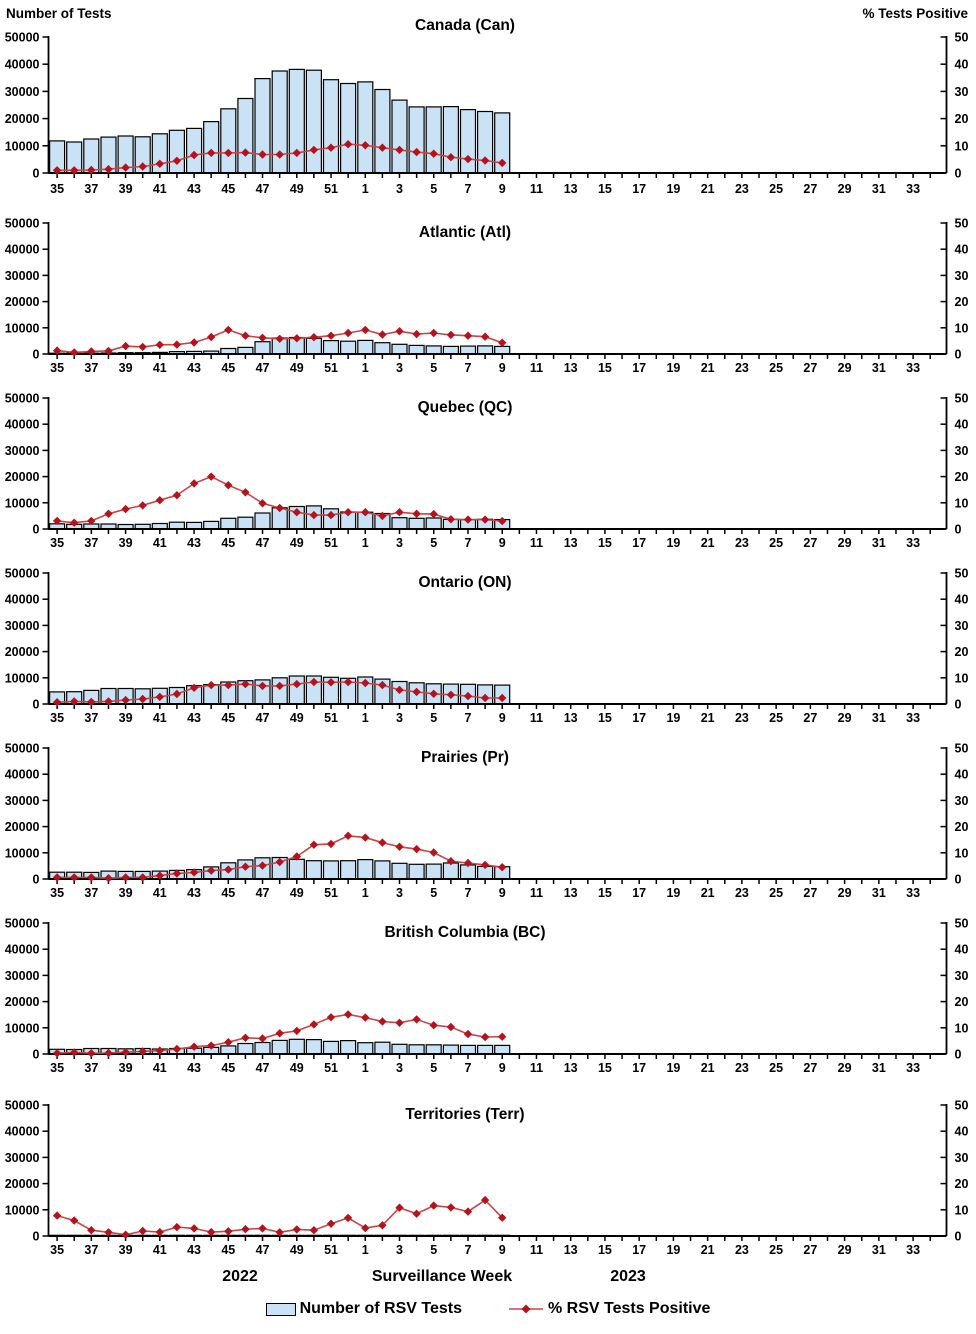 The height and width of the screenshot is (1334, 976). Describe the element at coordinates (776, 189) in the screenshot. I see `chart-text: 25` at that location.